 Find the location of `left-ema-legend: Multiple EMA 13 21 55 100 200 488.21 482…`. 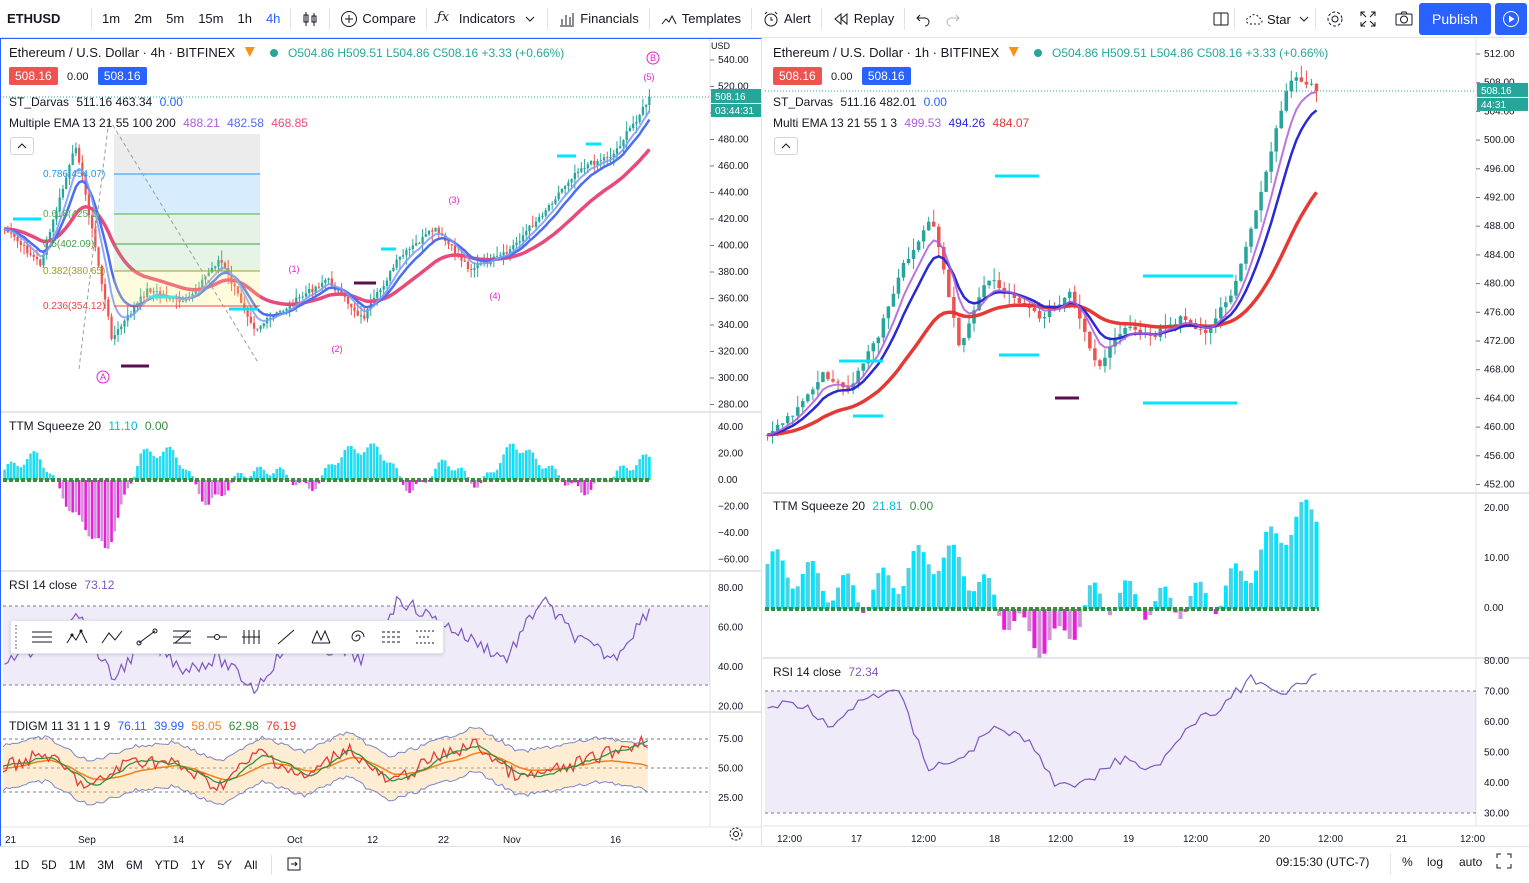

left-ema-legend: Multiple EMA 13 21 55 100 200 488.21 482… is located at coordinates (158, 123).